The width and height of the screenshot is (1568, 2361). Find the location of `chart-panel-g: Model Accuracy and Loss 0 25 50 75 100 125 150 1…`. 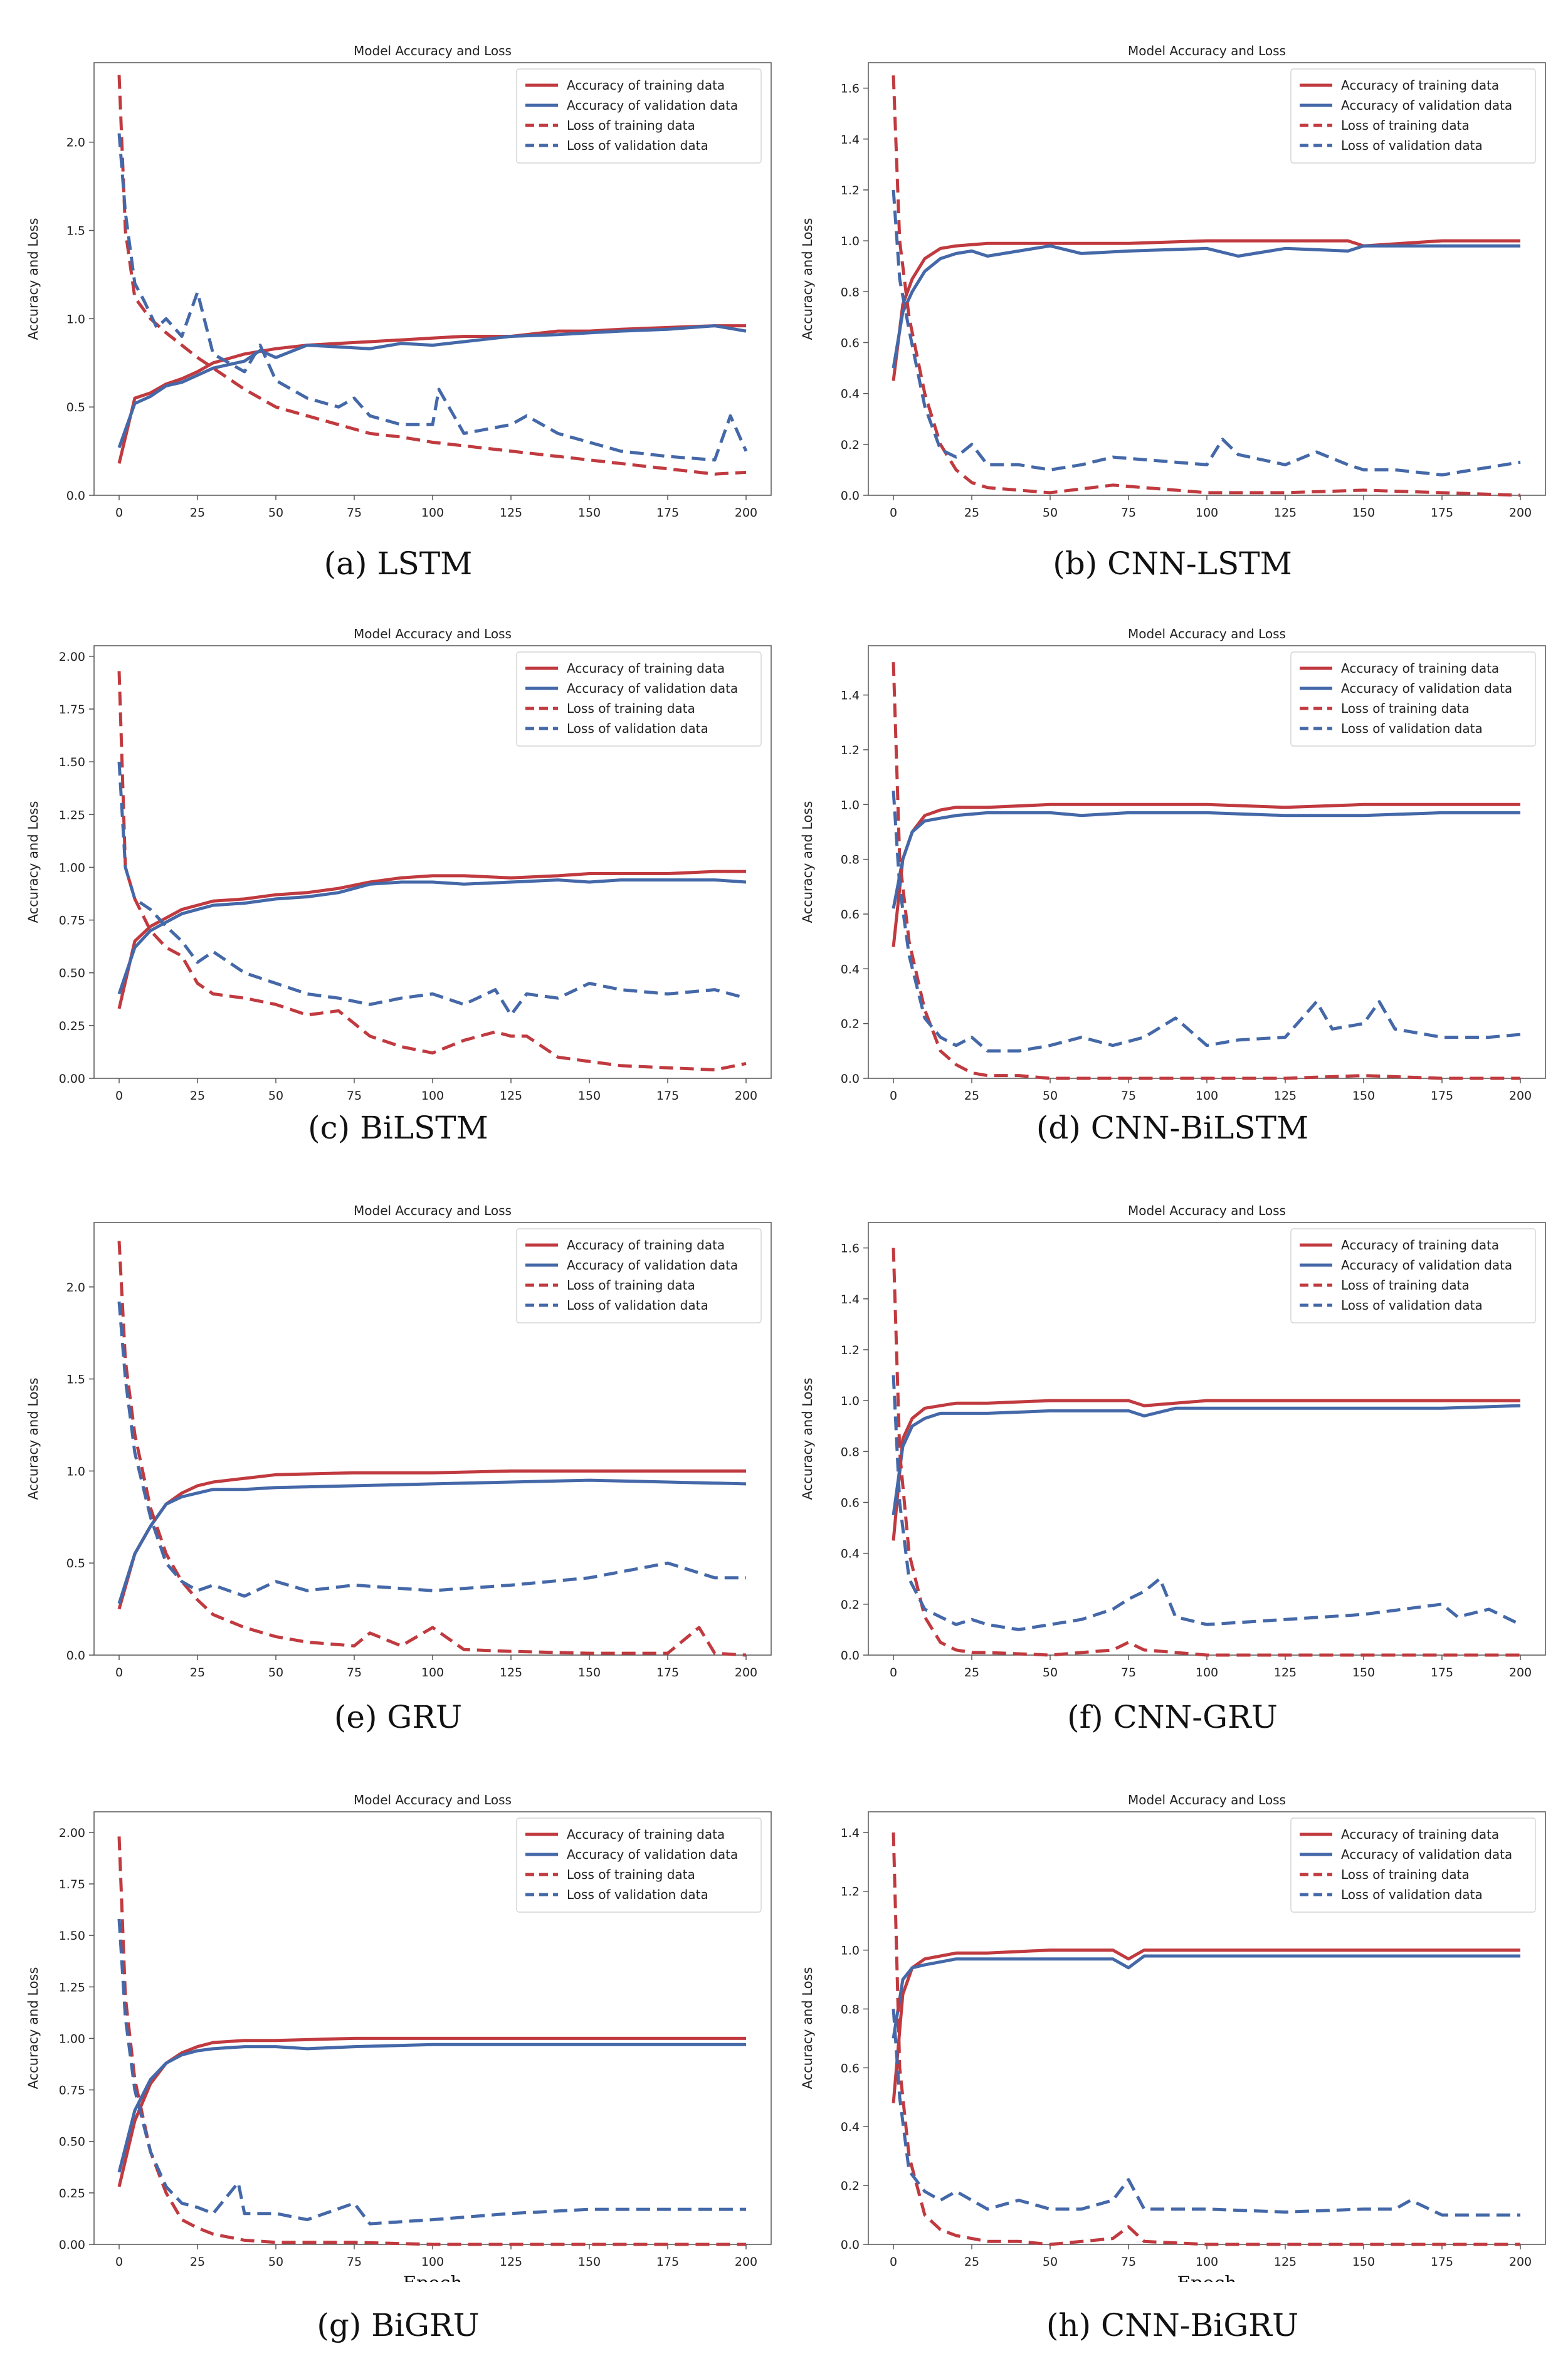

chart-panel-g: Model Accuracy and Loss 0 25 50 75 100 125 150 1… is located at coordinates (398, 2055).